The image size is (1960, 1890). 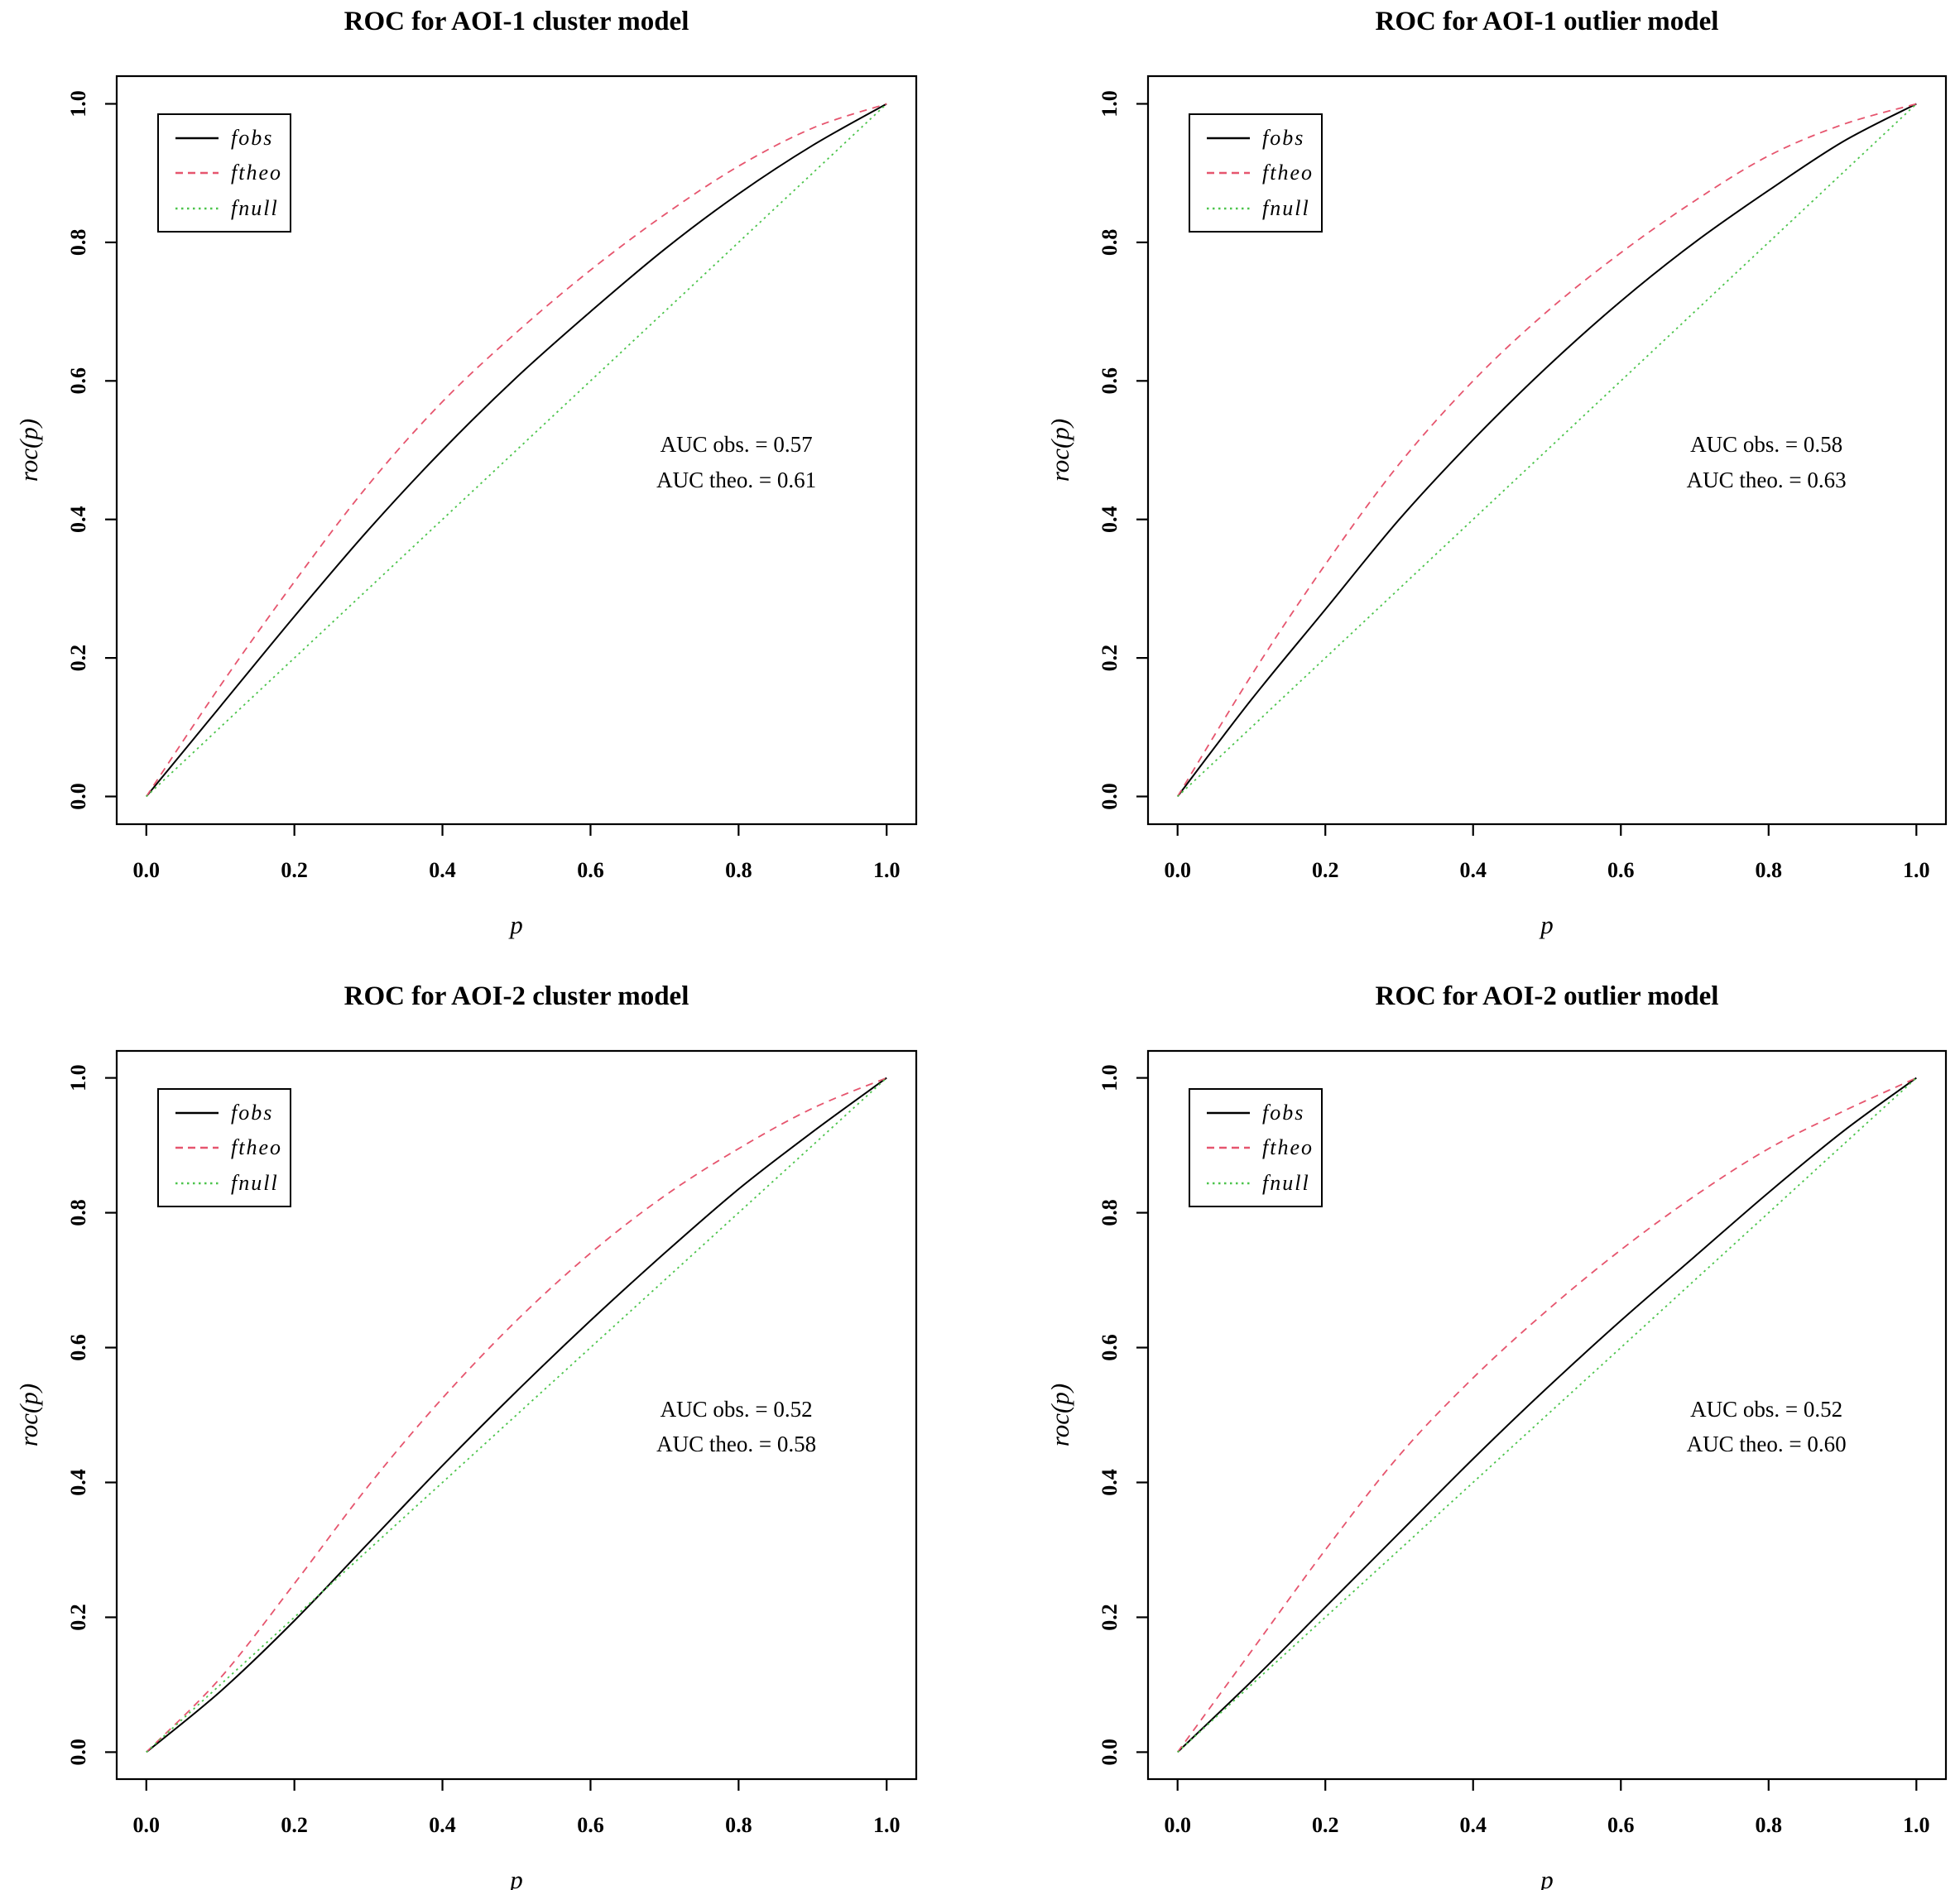 I want to click on chart-title-aoi2-cluster: ROC for AOI-2 cluster model, so click(x=516, y=996).